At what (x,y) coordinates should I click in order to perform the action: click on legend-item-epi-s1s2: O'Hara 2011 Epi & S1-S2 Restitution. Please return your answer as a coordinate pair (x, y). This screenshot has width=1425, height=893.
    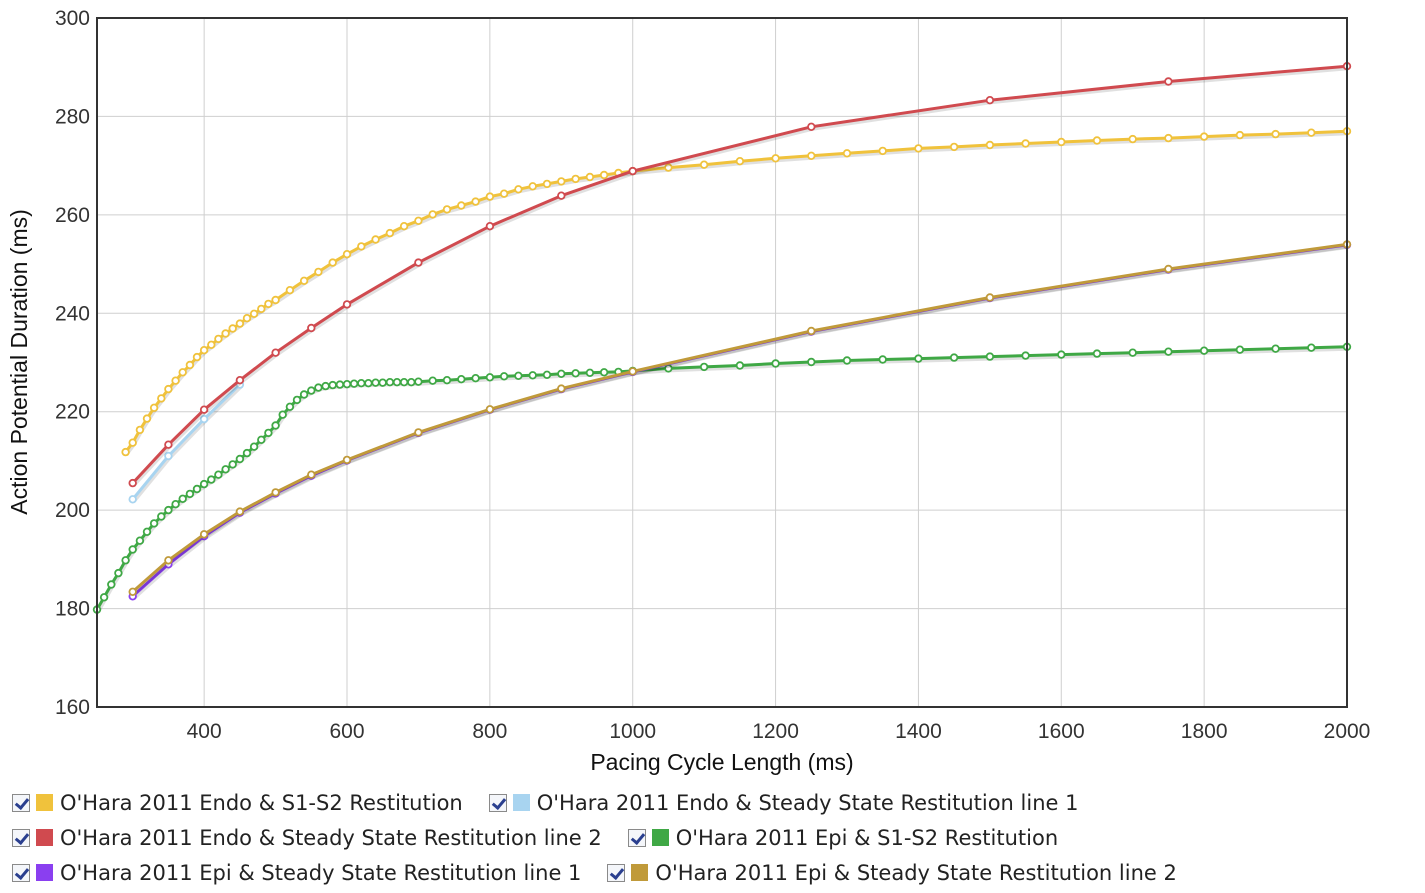
    Looking at the image, I should click on (842, 838).